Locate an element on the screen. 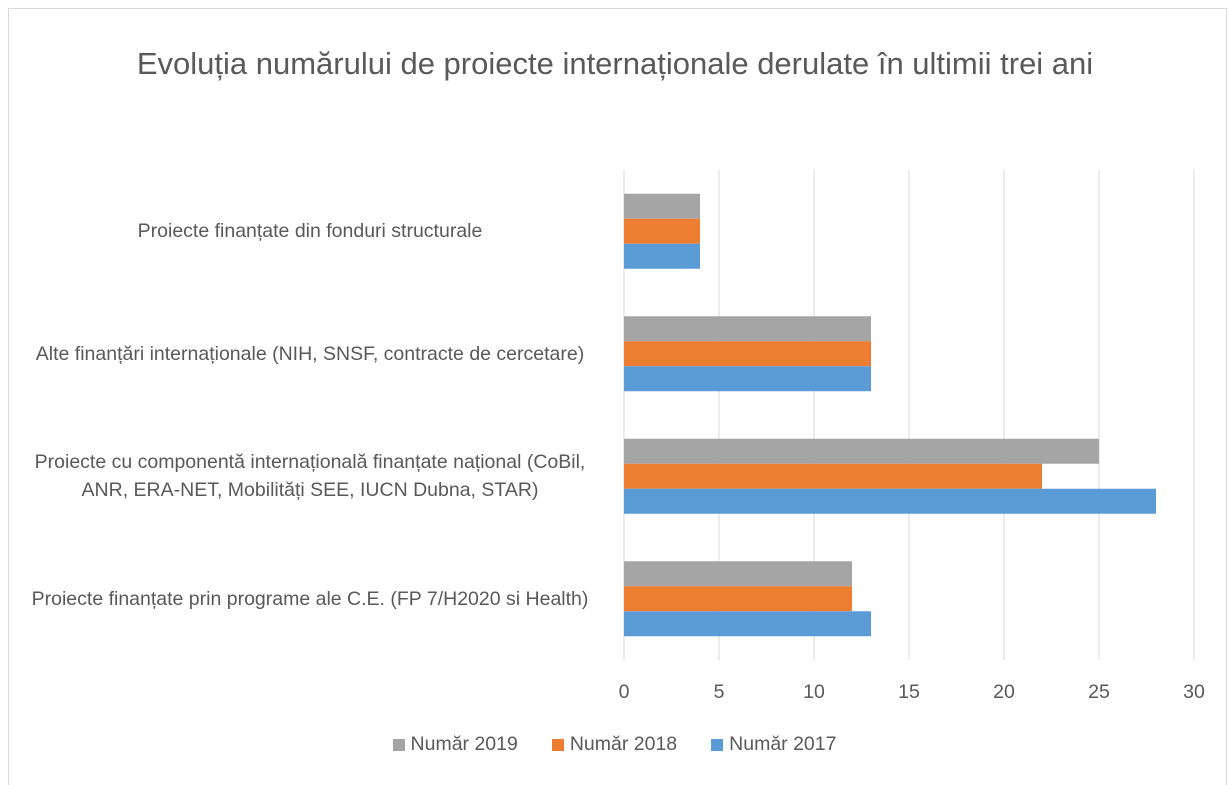 The height and width of the screenshot is (785, 1229). legend-item: Număr 2019 is located at coordinates (455, 744).